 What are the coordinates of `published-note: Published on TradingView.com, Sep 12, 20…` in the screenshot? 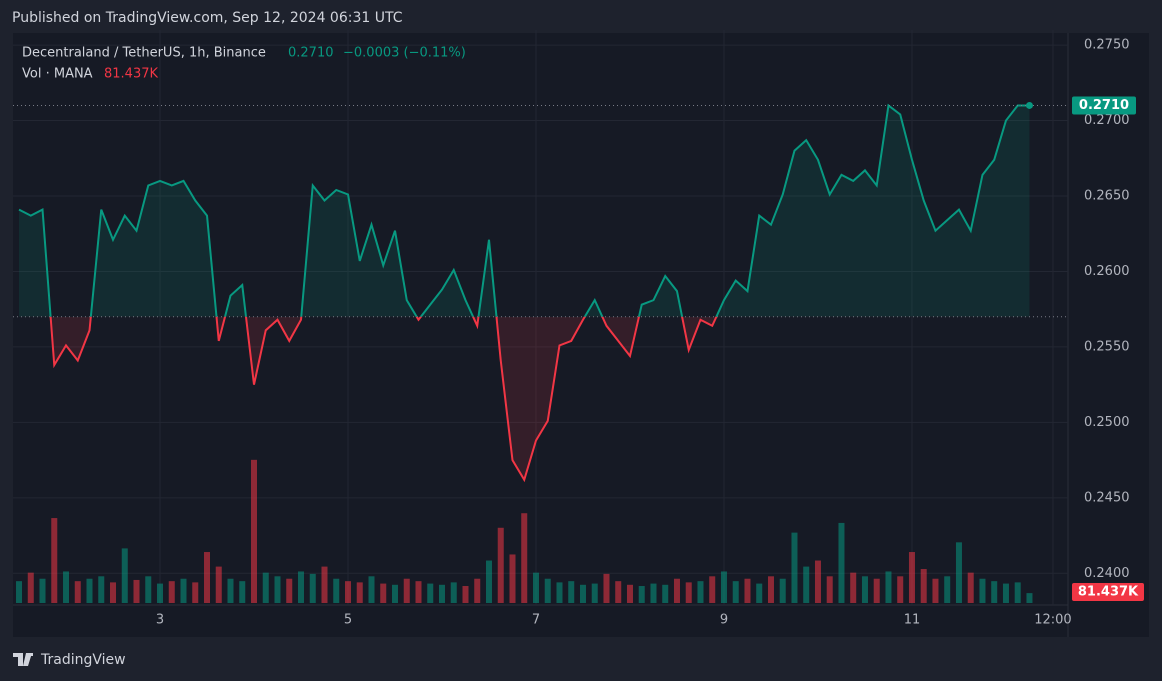 It's located at (207, 18).